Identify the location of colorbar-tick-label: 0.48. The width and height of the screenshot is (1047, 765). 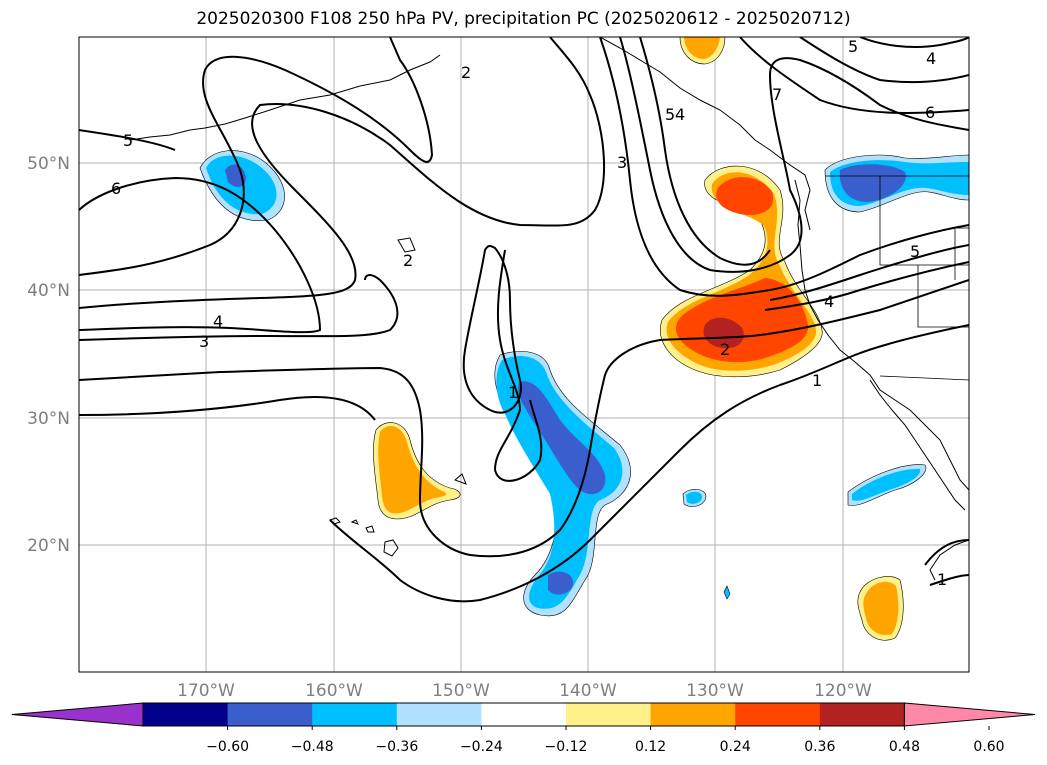
(904, 747).